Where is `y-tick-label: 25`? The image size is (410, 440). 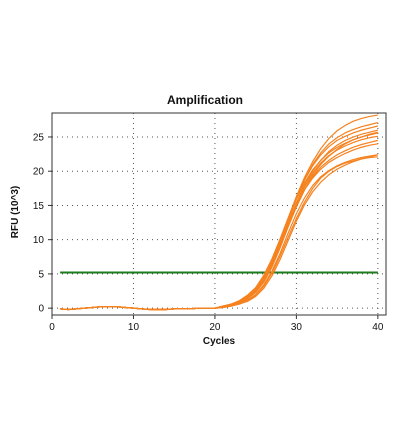
y-tick-label: 25 is located at coordinates (39, 137).